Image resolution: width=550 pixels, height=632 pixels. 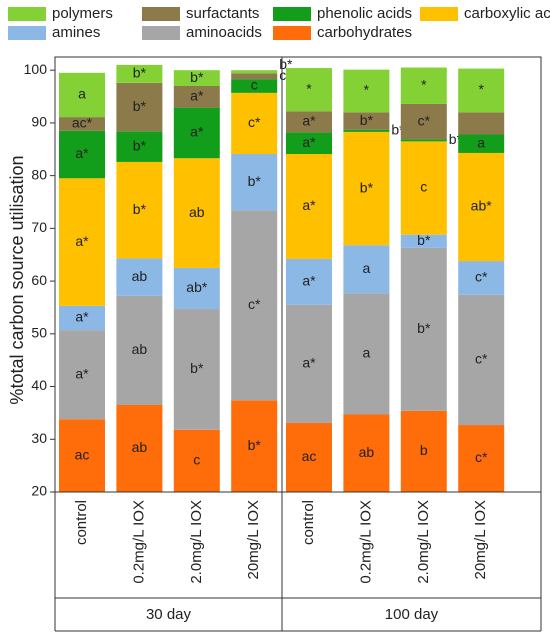 I want to click on y-tick-label: 20, so click(x=39, y=491).